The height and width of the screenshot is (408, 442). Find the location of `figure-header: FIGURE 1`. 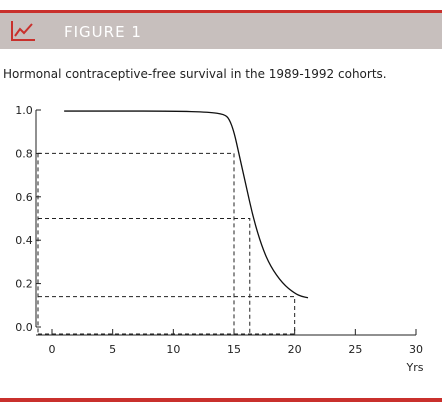

figure-header: FIGURE 1 is located at coordinates (221, 31).